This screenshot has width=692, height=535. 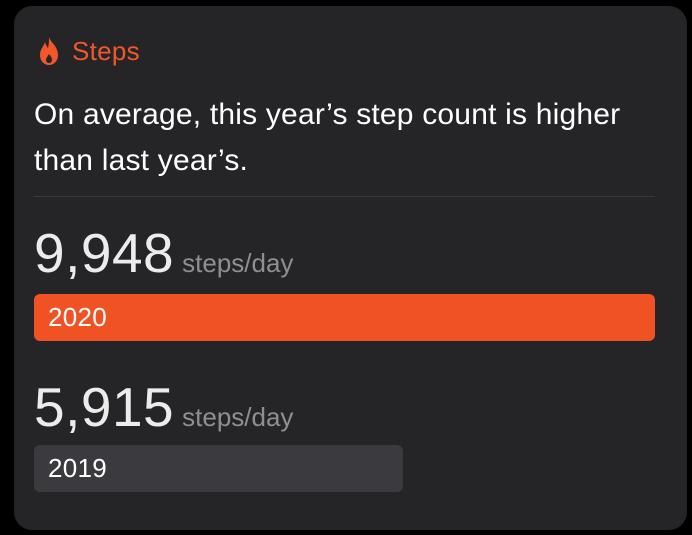 What do you see at coordinates (238, 263) in the screenshot?
I see `current-year-unit: steps/day` at bounding box center [238, 263].